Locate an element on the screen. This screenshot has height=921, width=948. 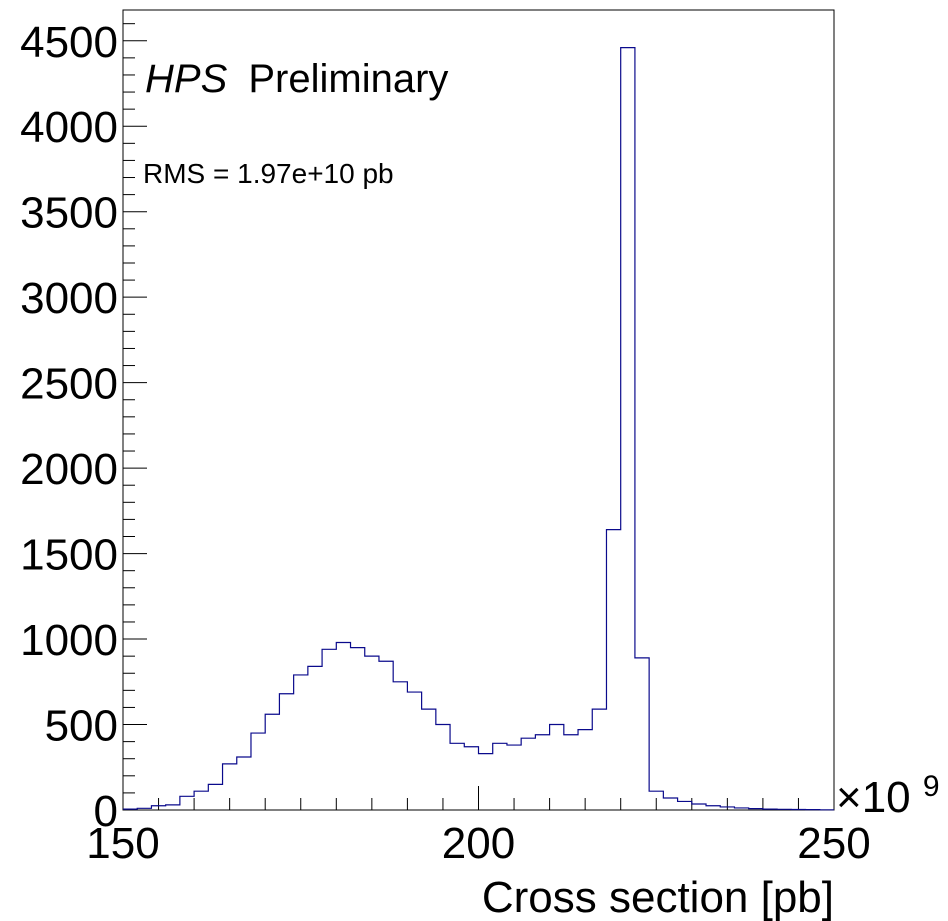
multiplier-exponent: 9 is located at coordinates (931, 786).